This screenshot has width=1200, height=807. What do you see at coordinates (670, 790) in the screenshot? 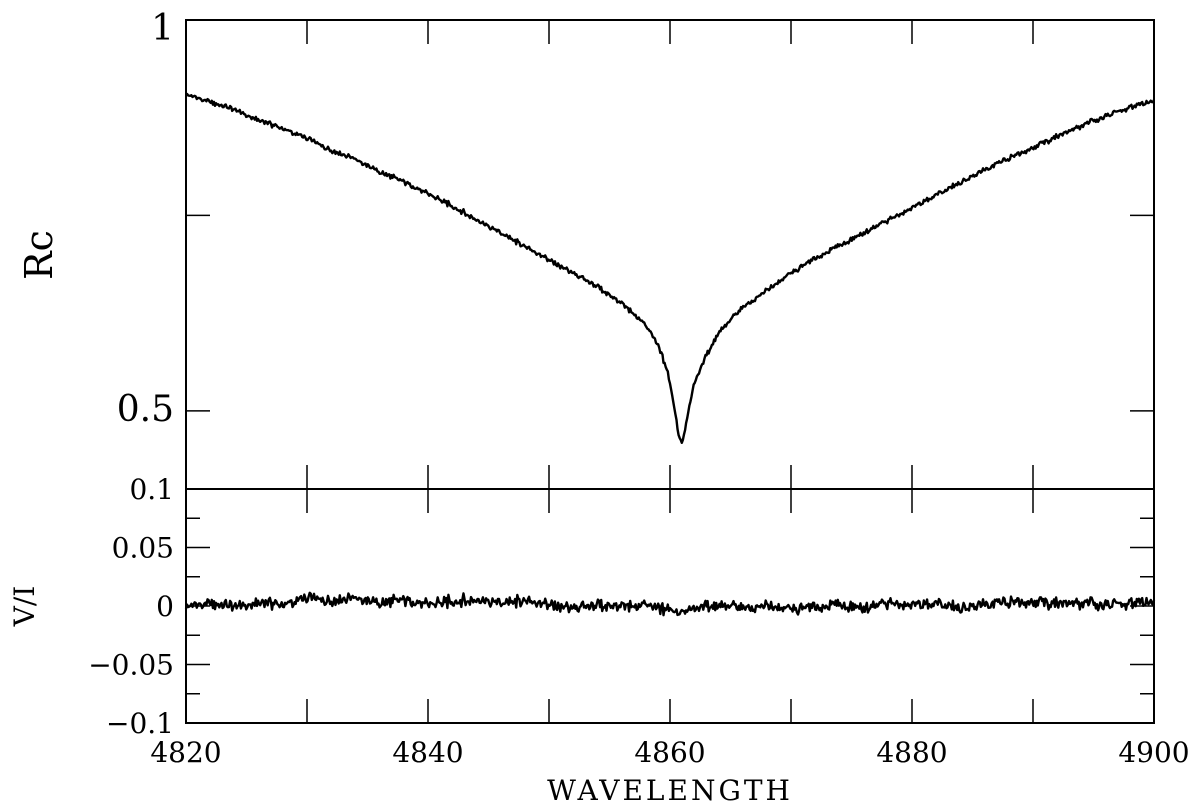
I see `x-axis-label: WAVELENGTH` at bounding box center [670, 790].